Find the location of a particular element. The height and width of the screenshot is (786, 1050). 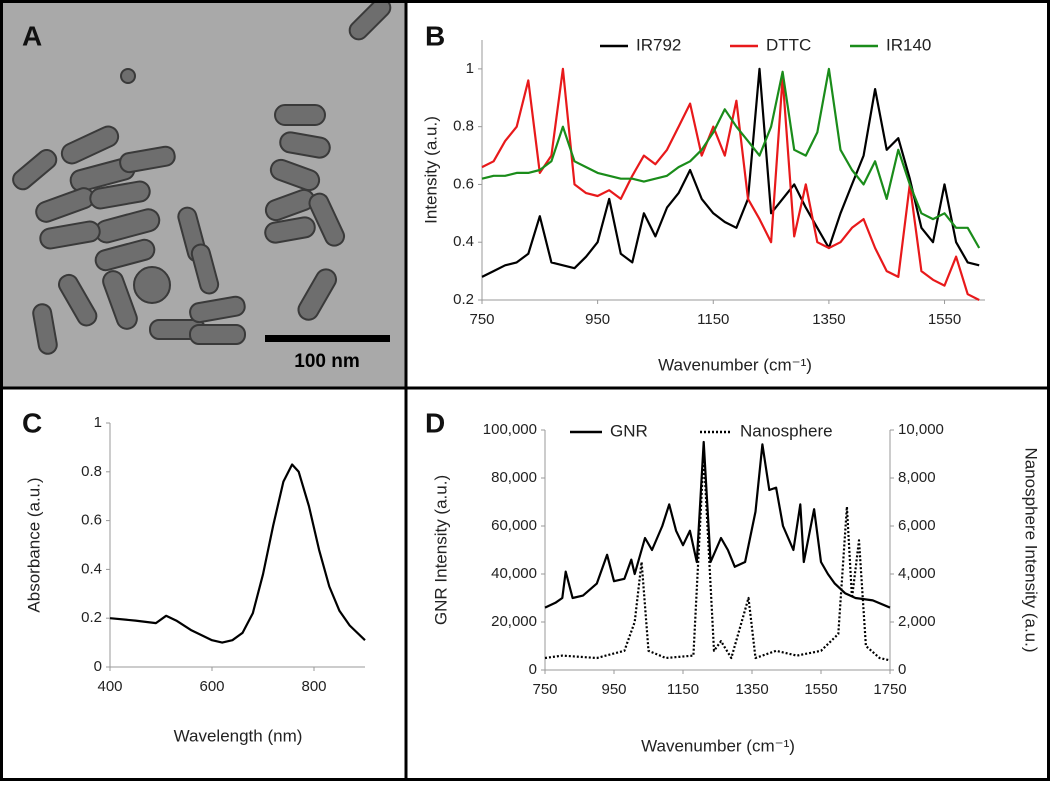

y-tick-label: 40,000 is located at coordinates (514, 573).